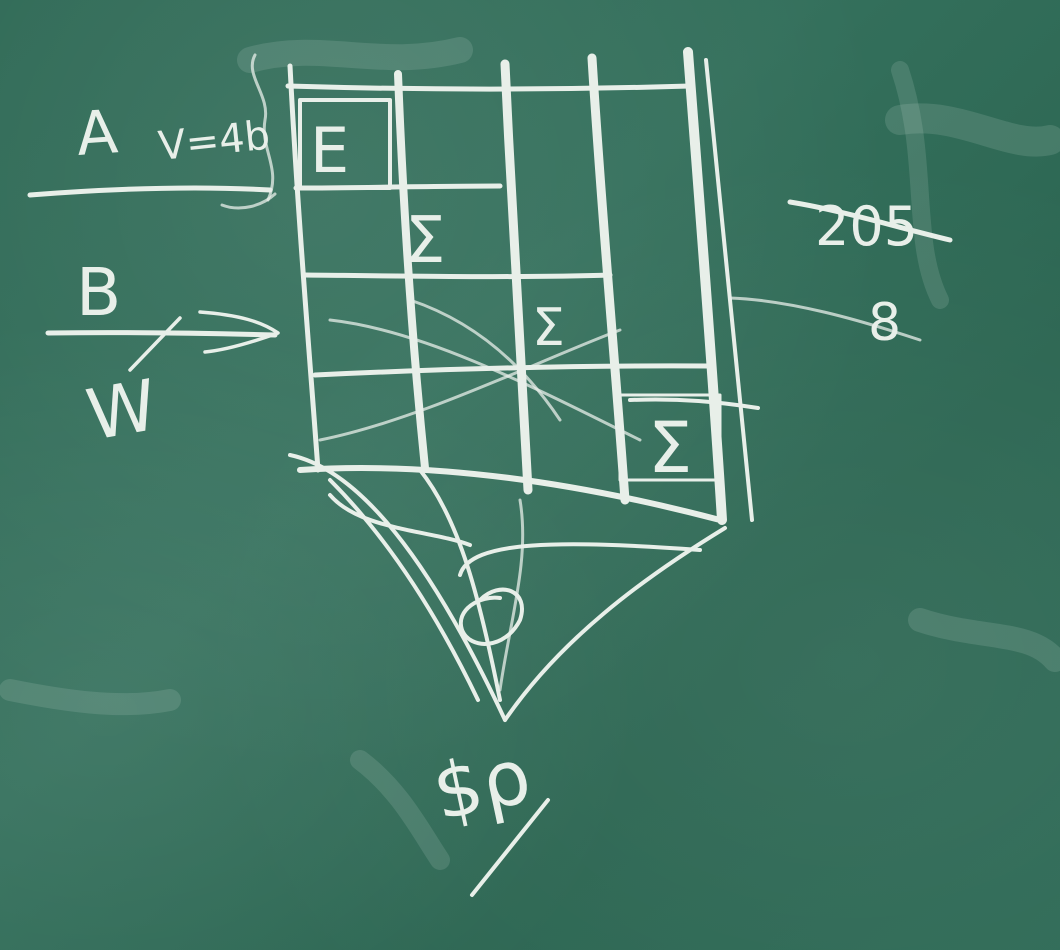  What do you see at coordinates (329, 150) in the screenshot?
I see `cell-symbol-1: E` at bounding box center [329, 150].